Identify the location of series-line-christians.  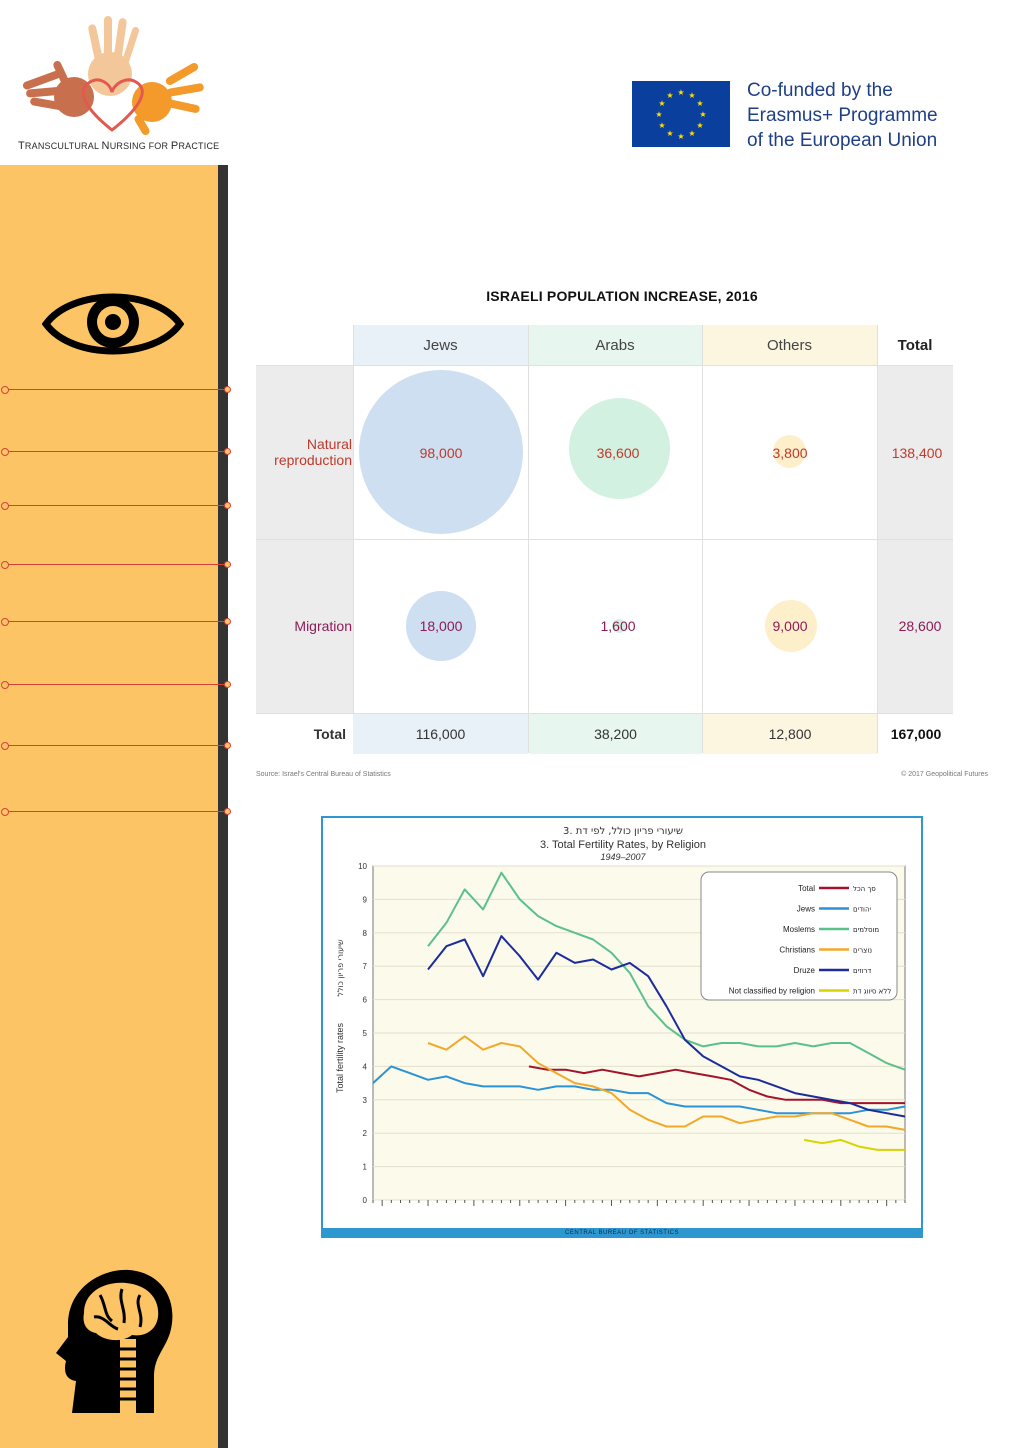
(666, 1083).